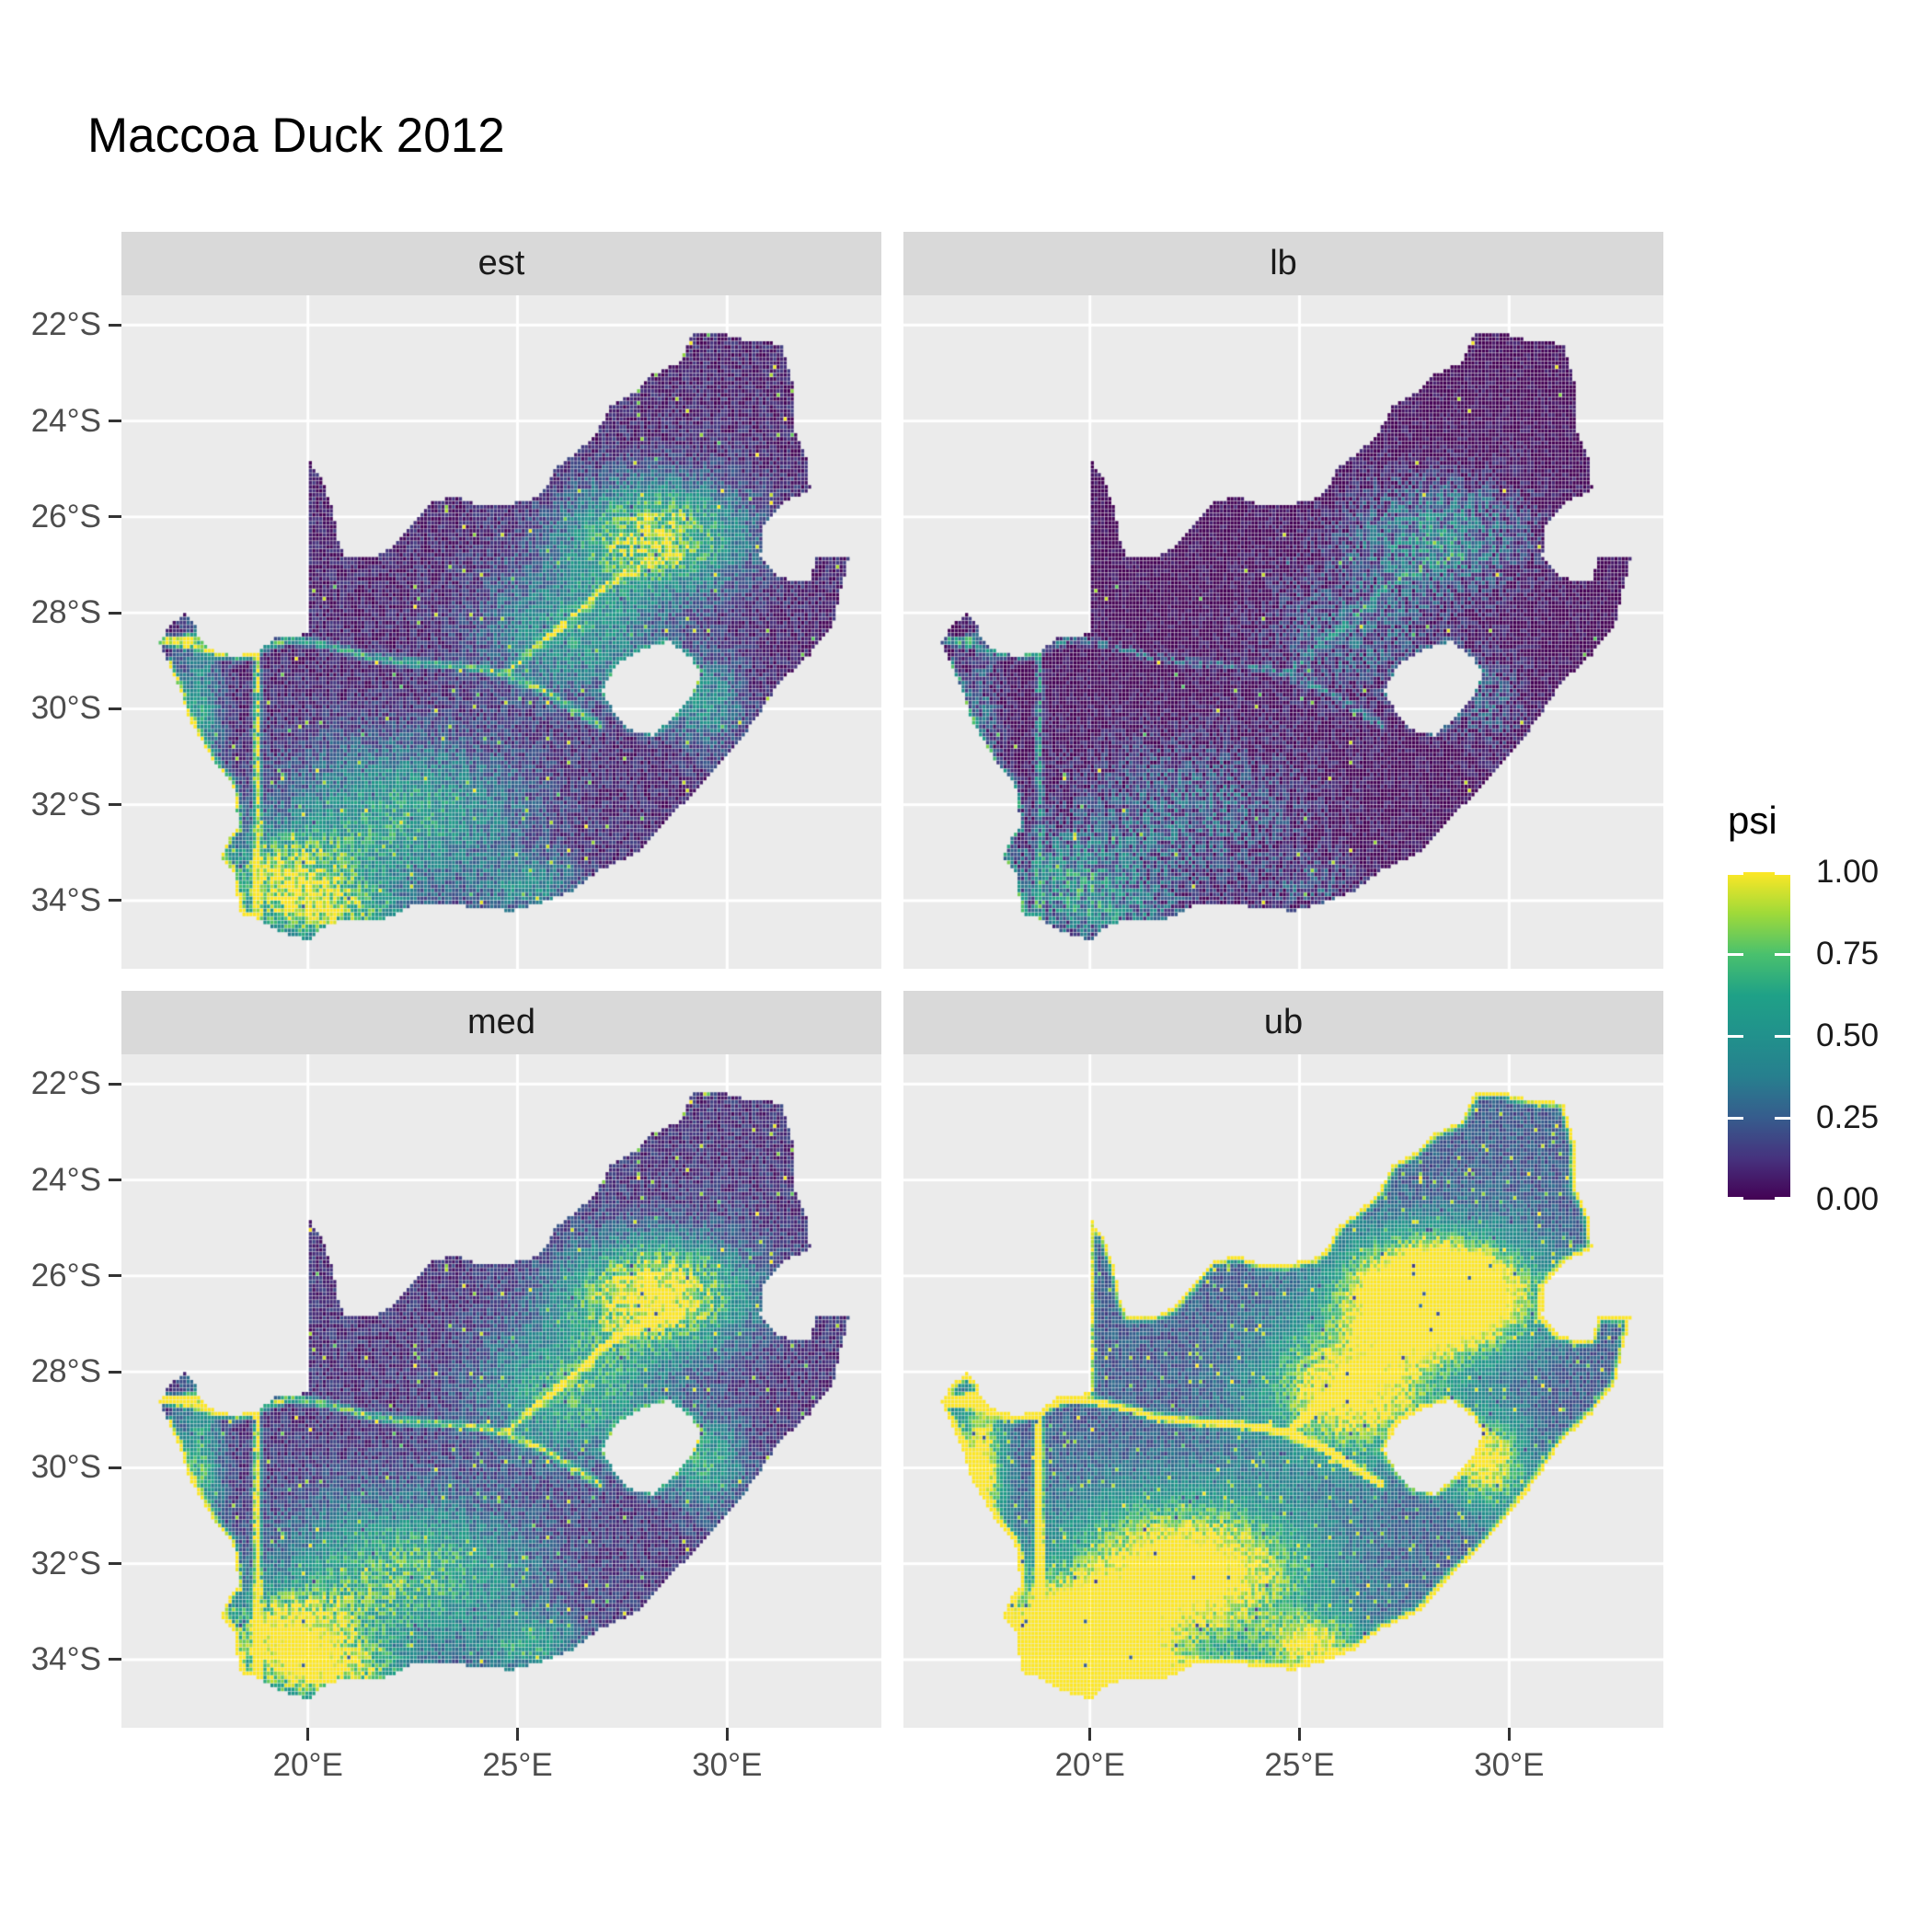 The height and width of the screenshot is (1932, 1932). I want to click on legend-tick-label: 0.25, so click(1848, 1117).